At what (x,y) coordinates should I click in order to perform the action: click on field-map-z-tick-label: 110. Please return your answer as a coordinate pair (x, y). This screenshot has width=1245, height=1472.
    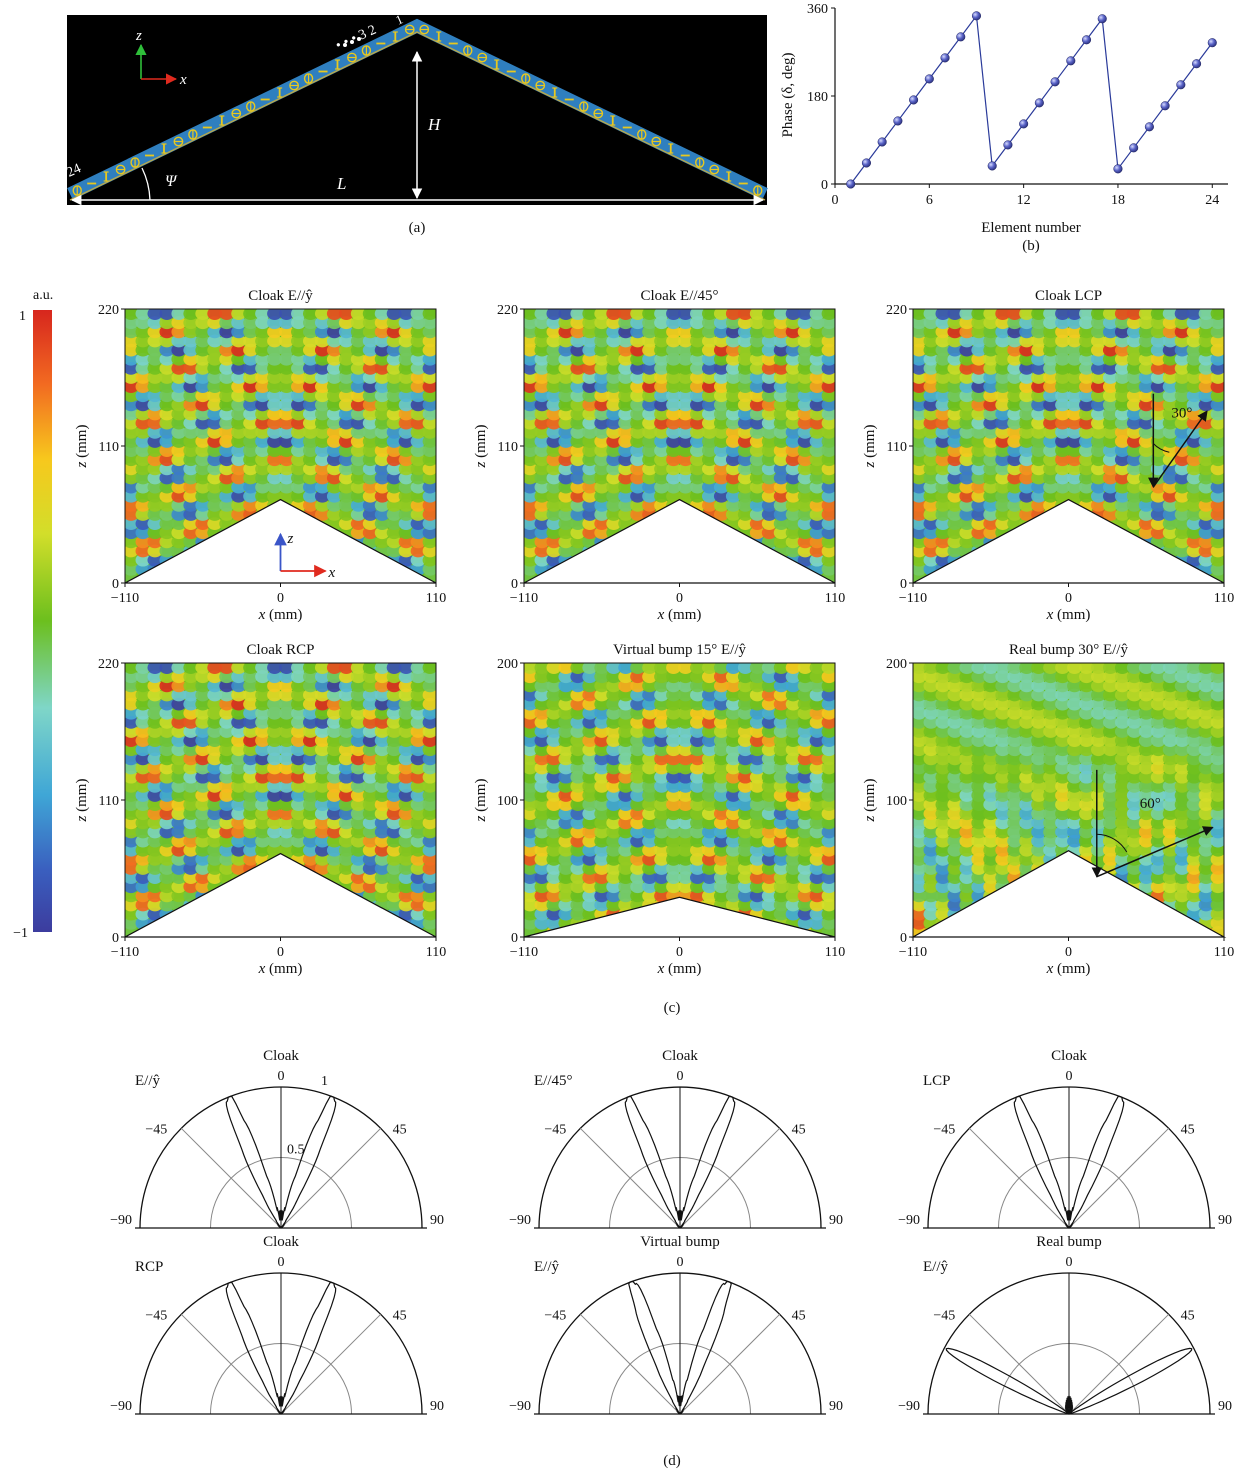
    Looking at the image, I should click on (508, 447).